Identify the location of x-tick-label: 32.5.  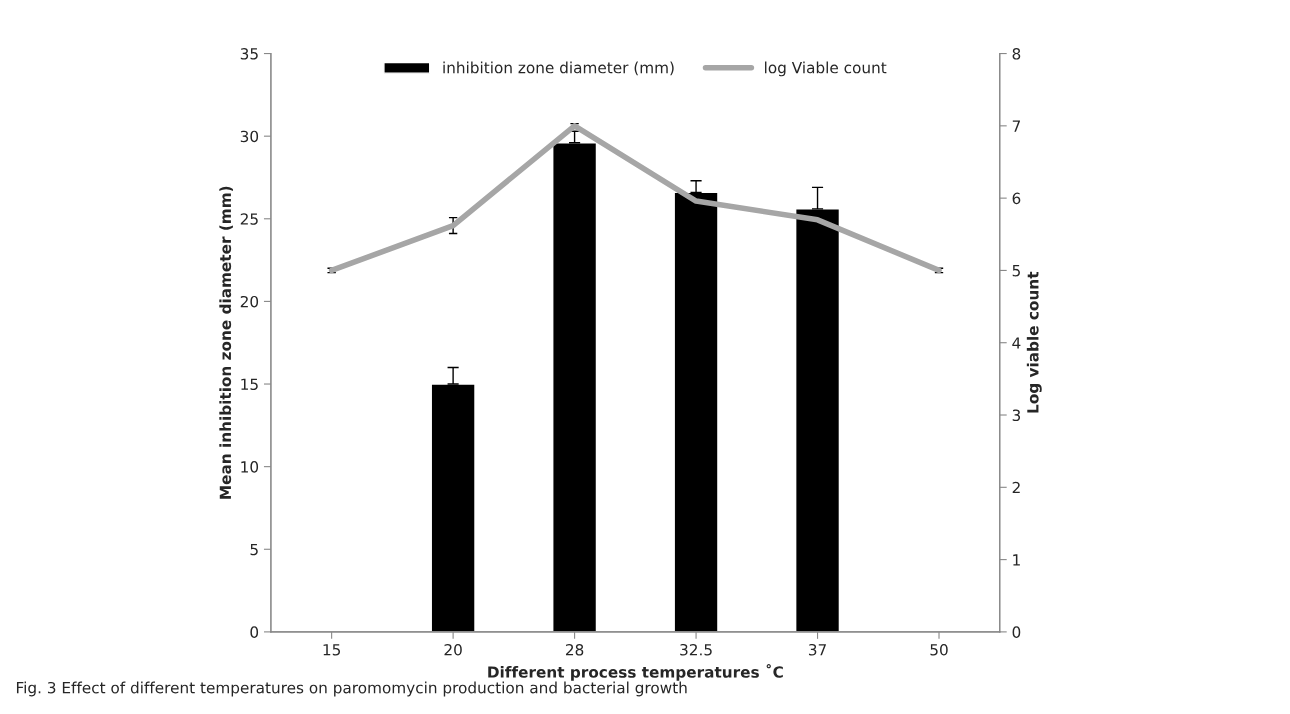
(696, 649).